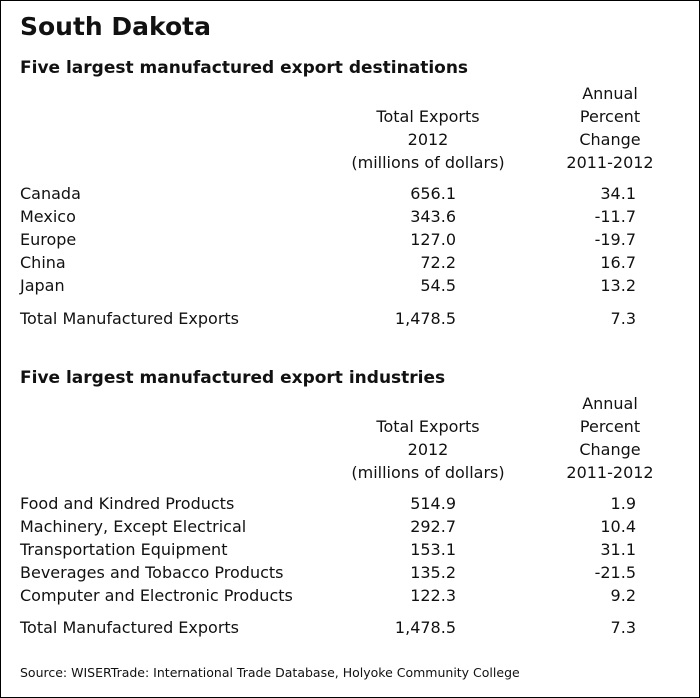 The image size is (700, 698). I want to click on row-label: Transportation Equipment, so click(124, 549).